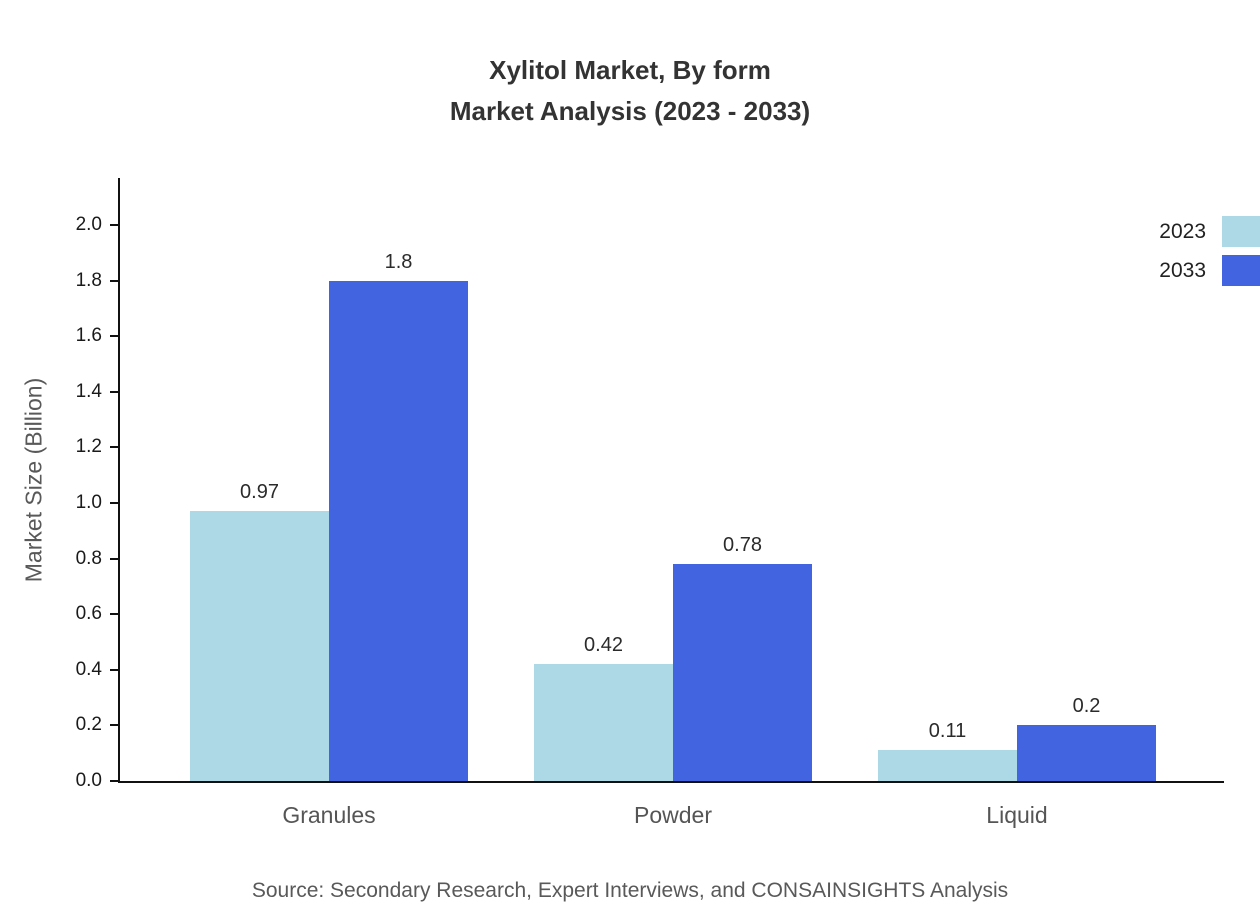  I want to click on y-tick-label: 1.2, so click(88, 447).